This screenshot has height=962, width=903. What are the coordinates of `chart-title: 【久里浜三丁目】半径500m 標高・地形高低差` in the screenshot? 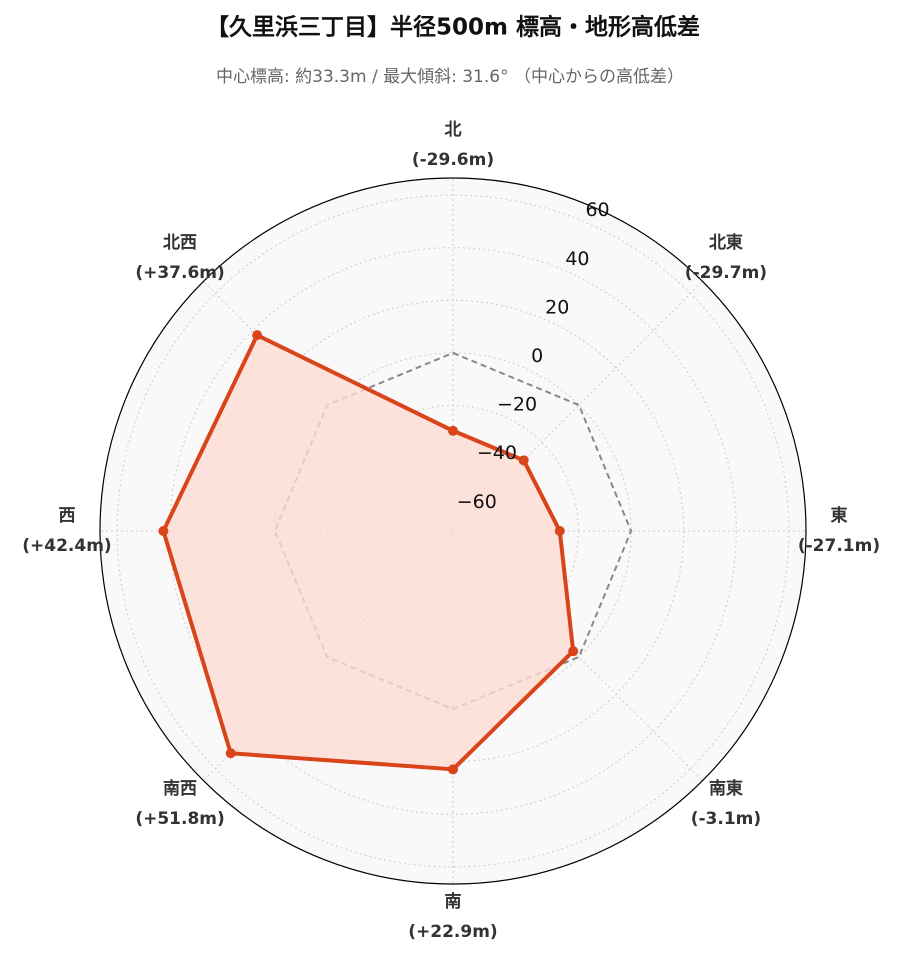 It's located at (453, 27).